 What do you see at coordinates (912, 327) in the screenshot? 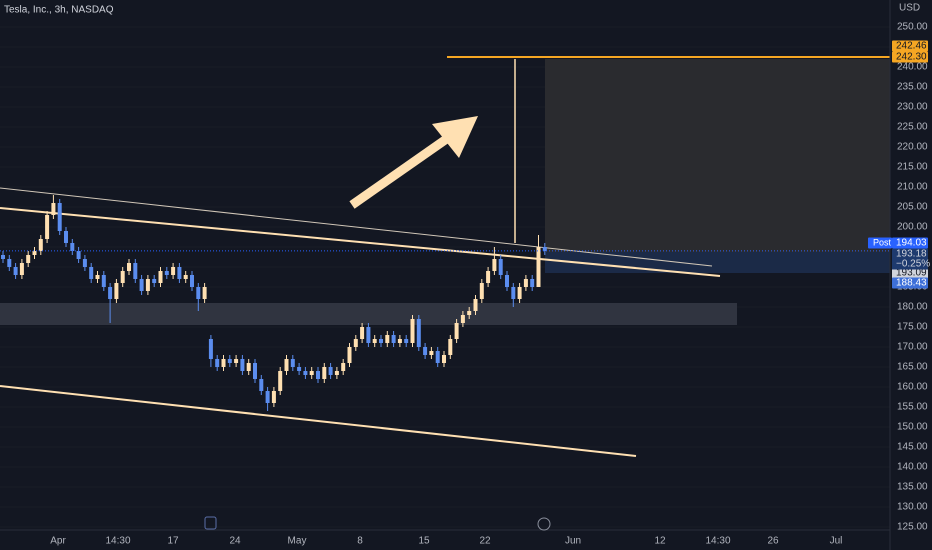
I see `y-tick-label: 175.00` at bounding box center [912, 327].